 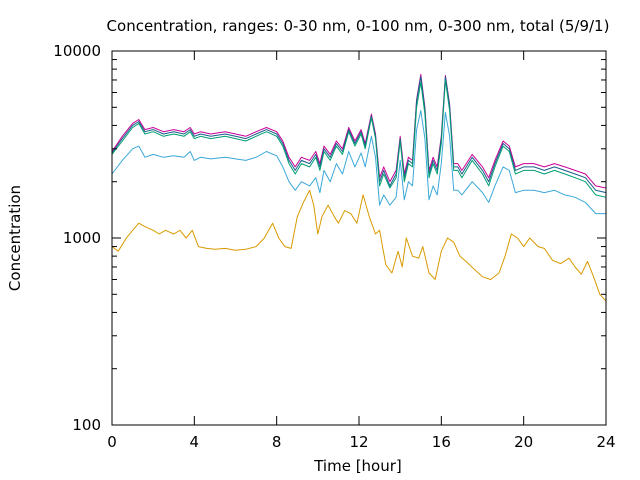 I want to click on x-tick-label: 0, so click(x=112, y=442).